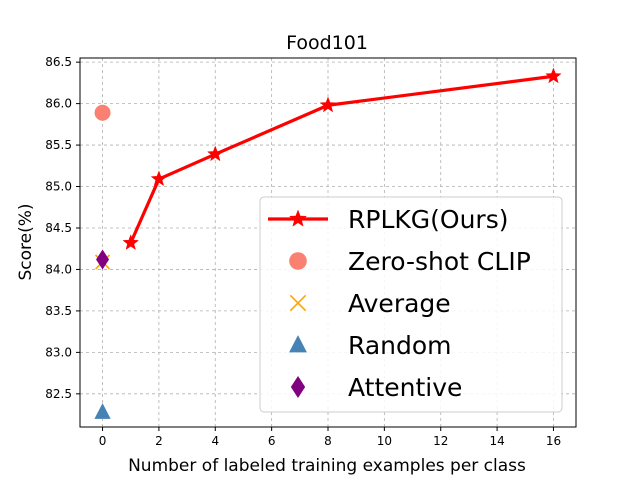  I want to click on y-tick-label: 86.5, so click(58, 62).